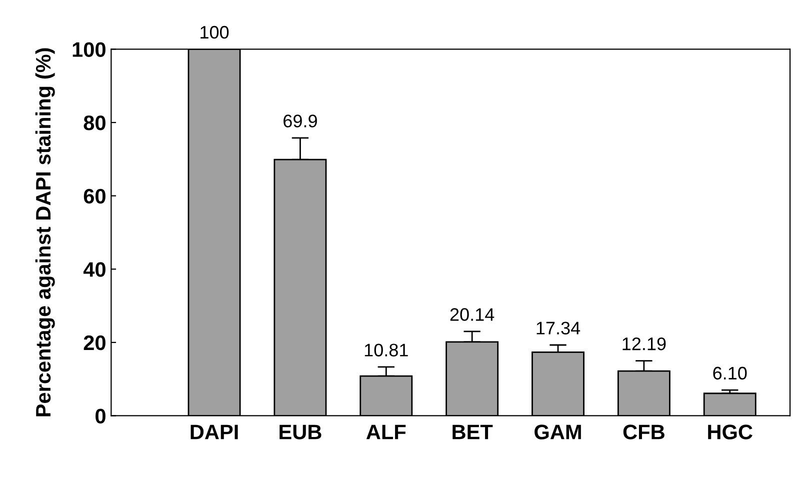  What do you see at coordinates (95, 123) in the screenshot?
I see `y-tick-label: 80` at bounding box center [95, 123].